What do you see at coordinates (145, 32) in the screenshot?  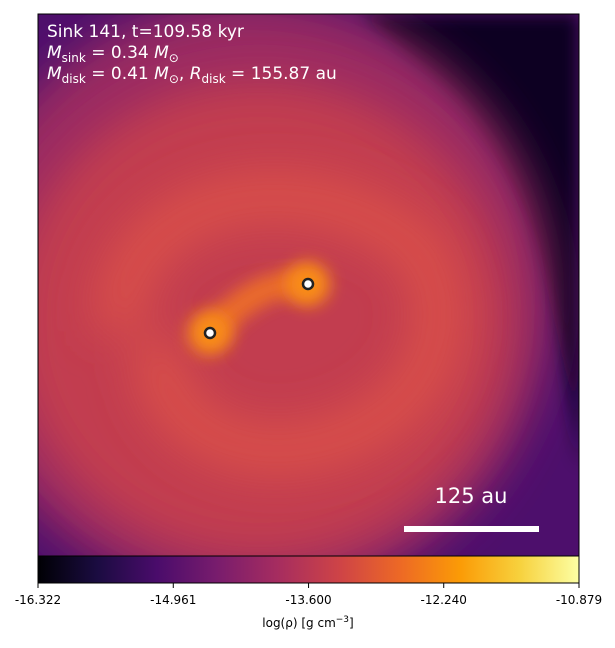 I see `header-line: Sink 141, t=109.58 kyr` at bounding box center [145, 32].